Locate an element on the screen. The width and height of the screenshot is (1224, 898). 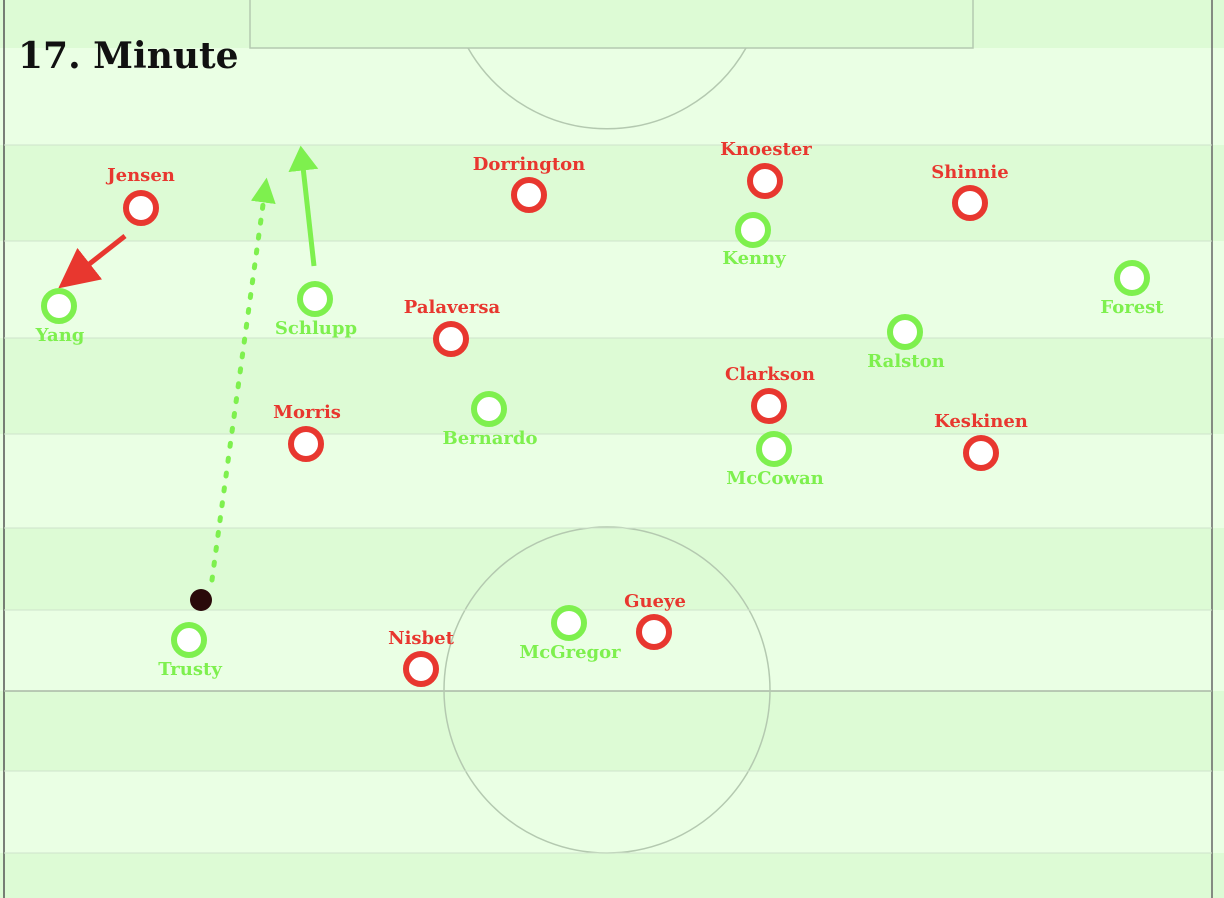
player-marker-red: Clarkson is located at coordinates (770, 394).